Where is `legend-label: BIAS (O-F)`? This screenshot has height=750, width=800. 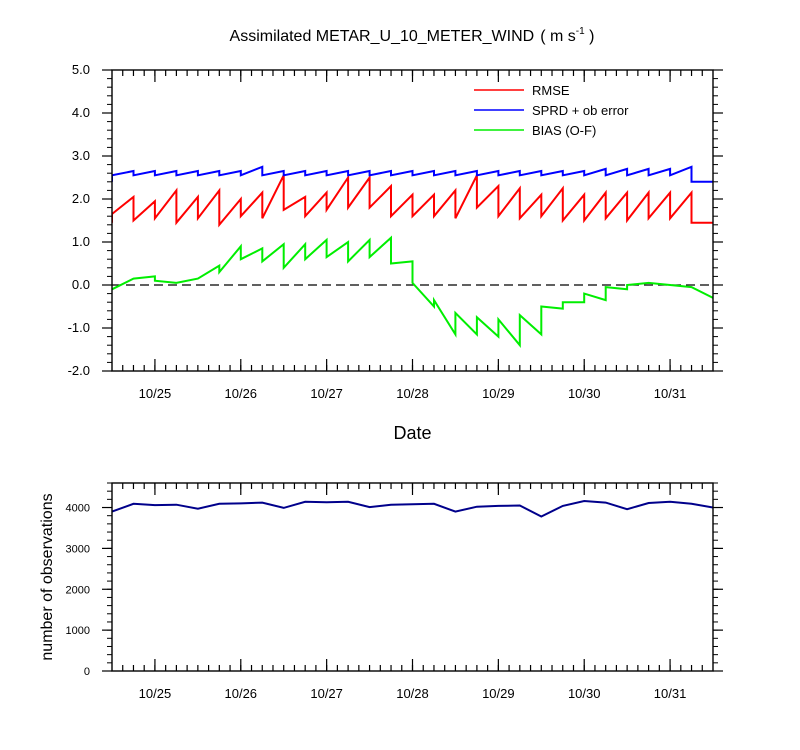
legend-label: BIAS (O-F) is located at coordinates (564, 130).